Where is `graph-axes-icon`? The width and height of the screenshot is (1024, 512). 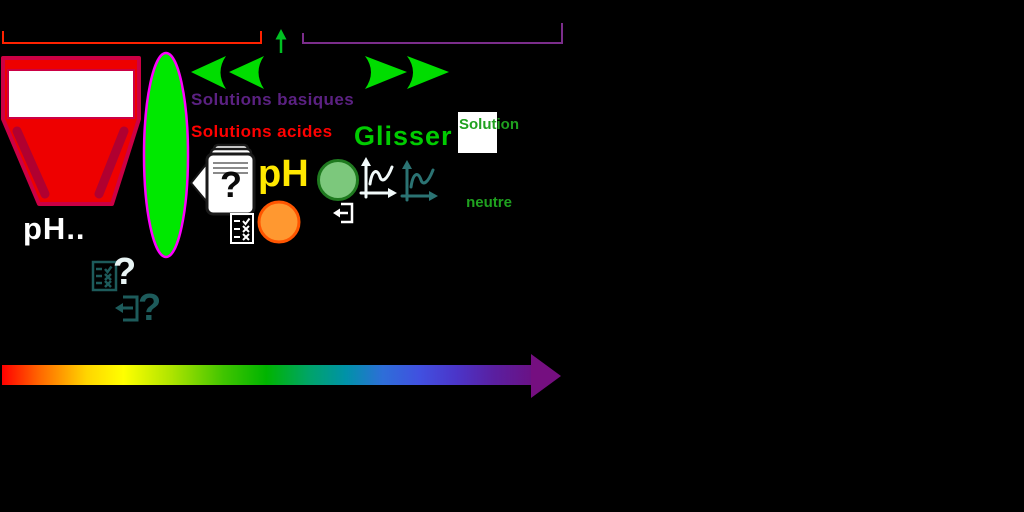 graph-axes-icon is located at coordinates (378, 178).